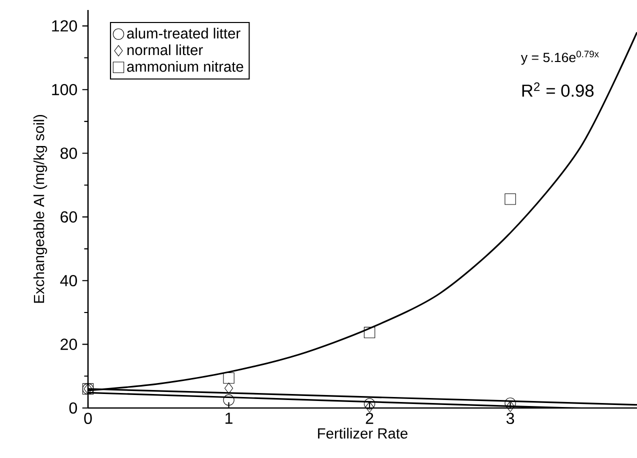  I want to click on y-tick-label: 0, so click(73, 408).